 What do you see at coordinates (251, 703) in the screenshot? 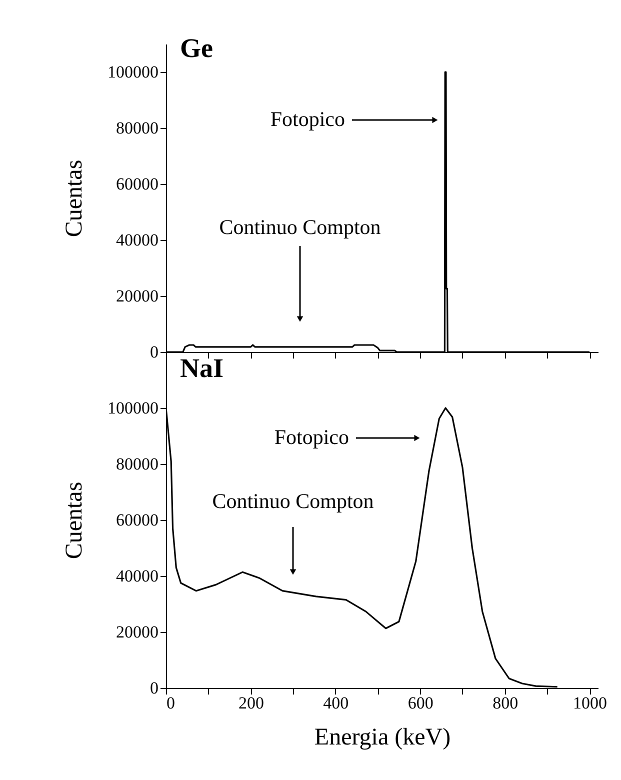
I see `x-tick-label: 200` at bounding box center [251, 703].